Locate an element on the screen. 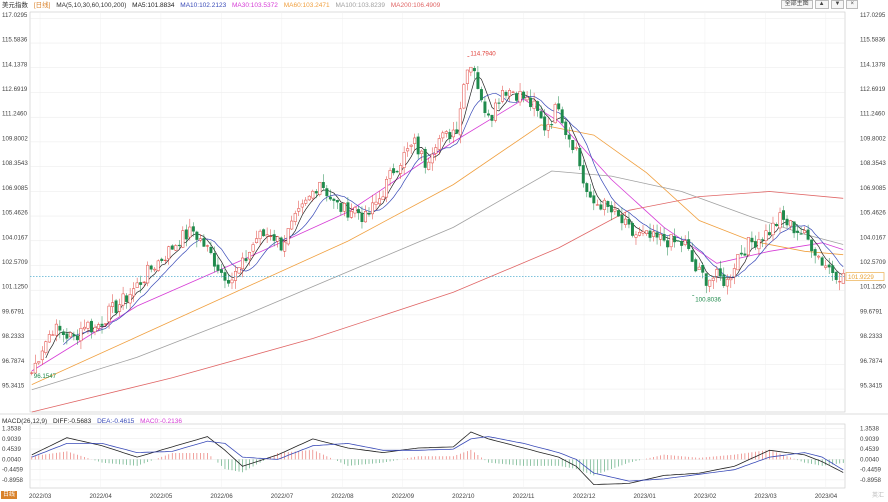 The height and width of the screenshot is (502, 888). macd-y-tick-left: 0.9039 is located at coordinates (11, 439).